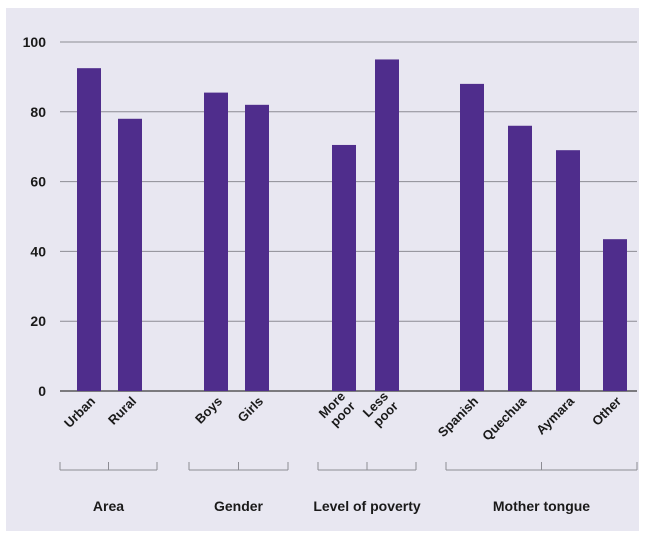 This screenshot has width=645, height=539. What do you see at coordinates (348, 488) in the screenshot?
I see `category-group-brackets: Area Gender Level of poverty Mother tongue` at bounding box center [348, 488].